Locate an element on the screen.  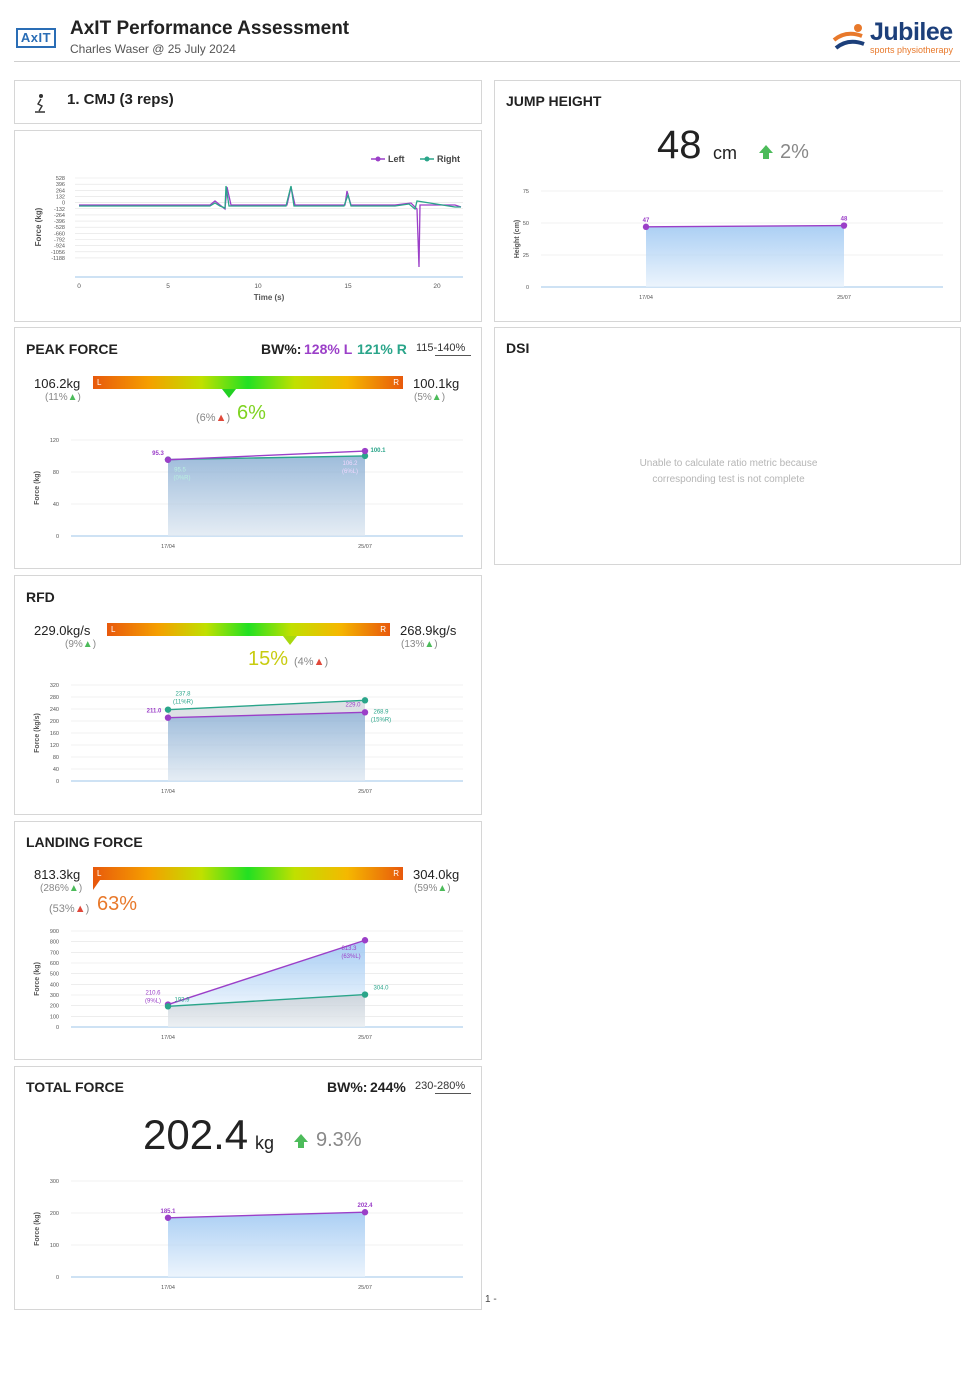
data-label: (15%R) is located at coordinates (381, 720).